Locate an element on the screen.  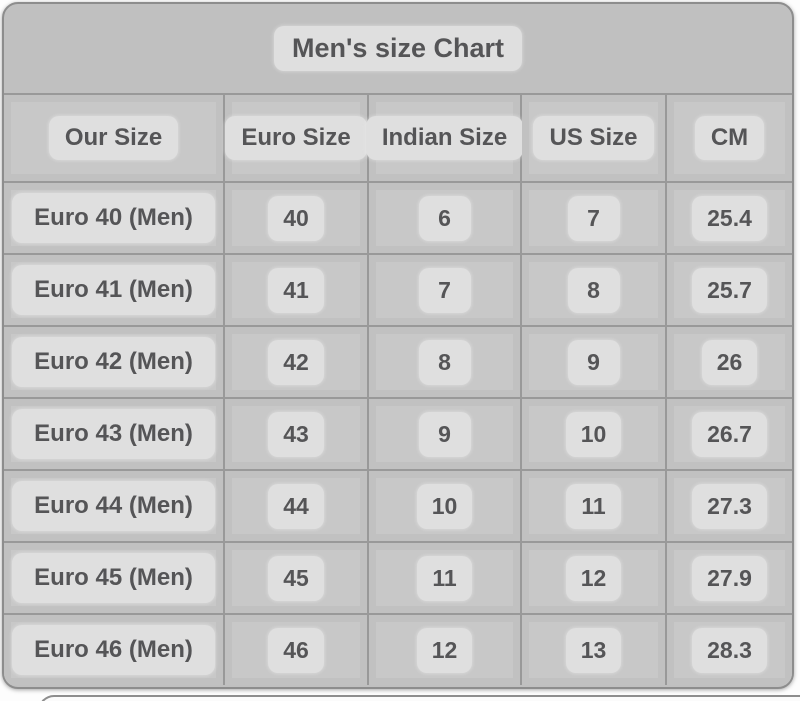
table-cell: Euro 40 (Men) is located at coordinates (113, 218).